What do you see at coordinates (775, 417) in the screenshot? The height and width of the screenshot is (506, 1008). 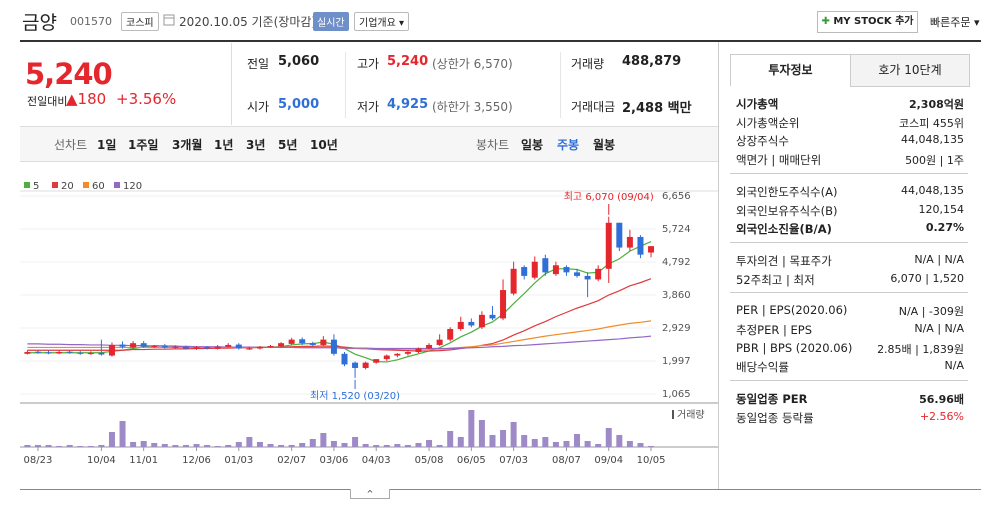 I see `info-label: 동일업종 등락률` at bounding box center [775, 417].